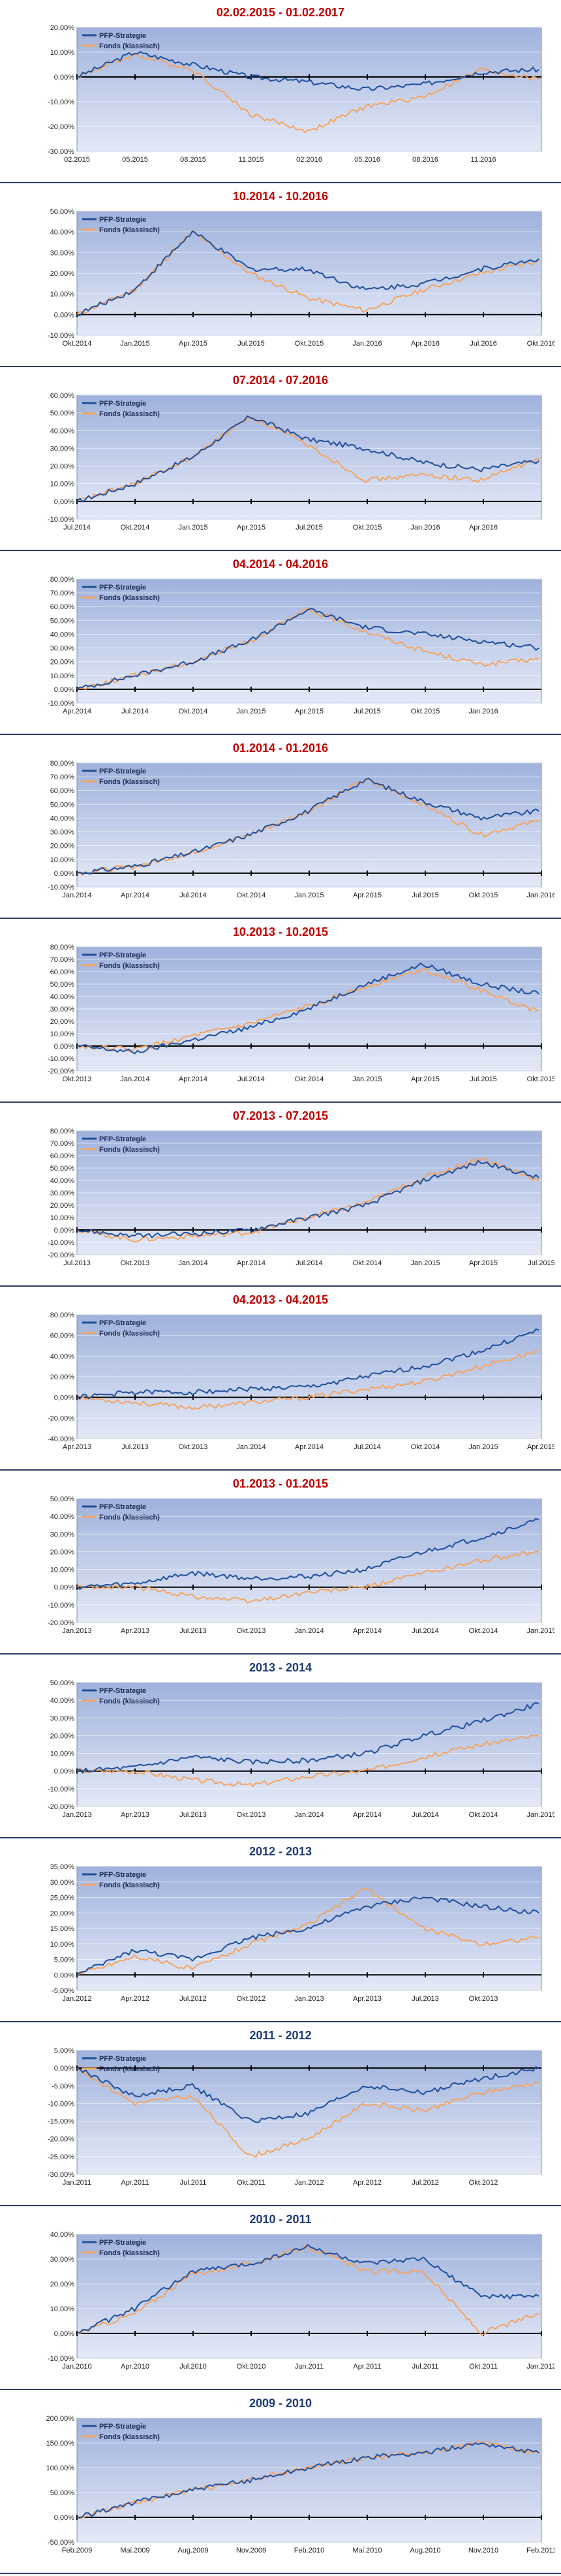 Image resolution: width=561 pixels, height=2576 pixels. I want to click on x-tick-label: 05.2016, so click(367, 160).